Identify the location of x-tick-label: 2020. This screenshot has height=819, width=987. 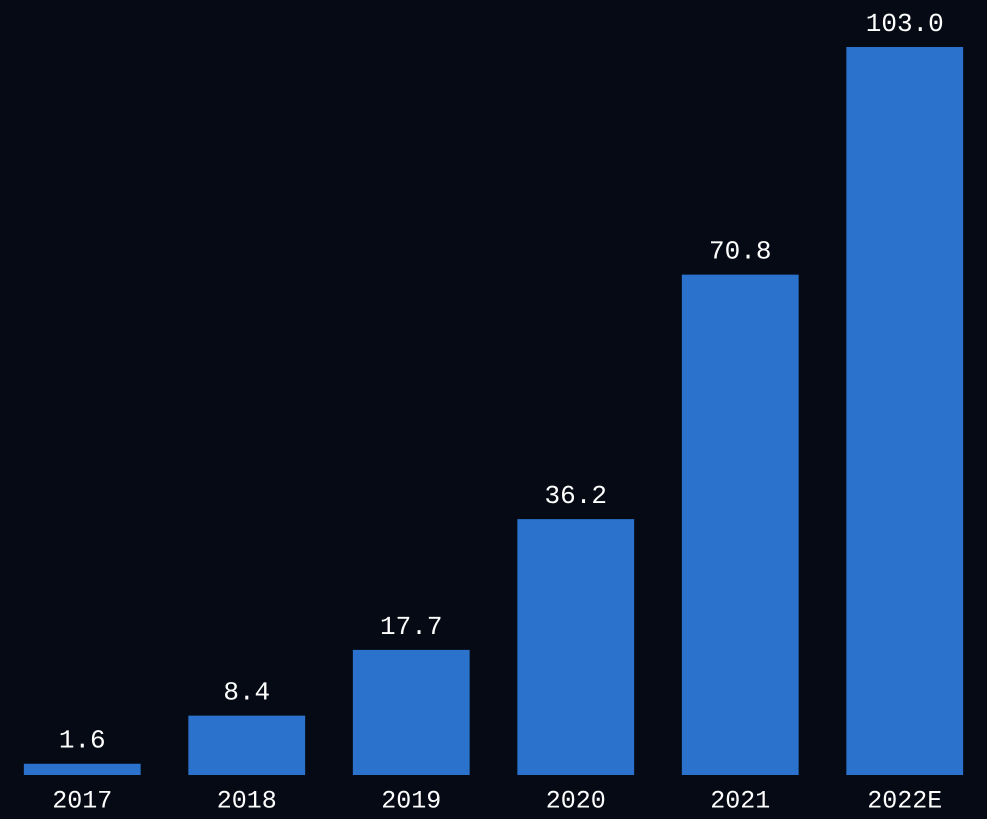
(576, 801).